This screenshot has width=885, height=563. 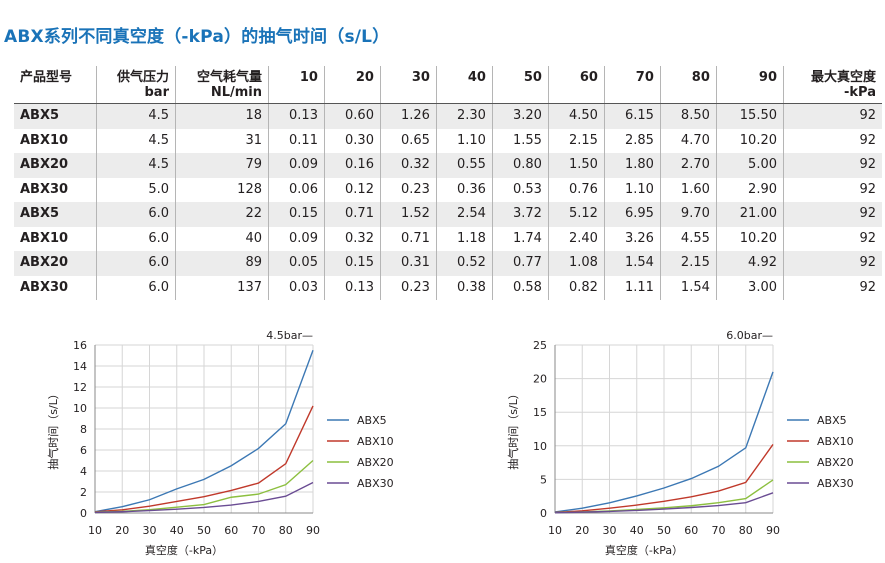 What do you see at coordinates (375, 483) in the screenshot?
I see `legend-label: ABX30` at bounding box center [375, 483].